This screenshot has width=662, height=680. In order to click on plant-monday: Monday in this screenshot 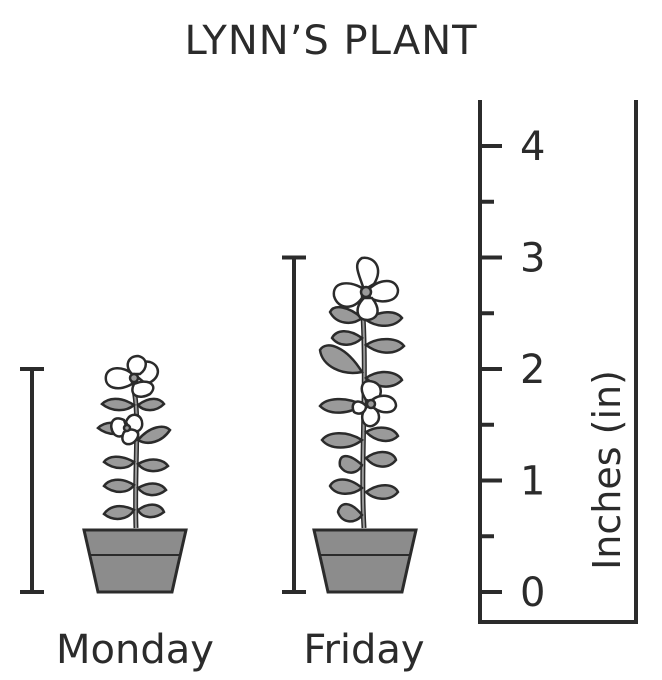, I will do `click(117, 513)`.